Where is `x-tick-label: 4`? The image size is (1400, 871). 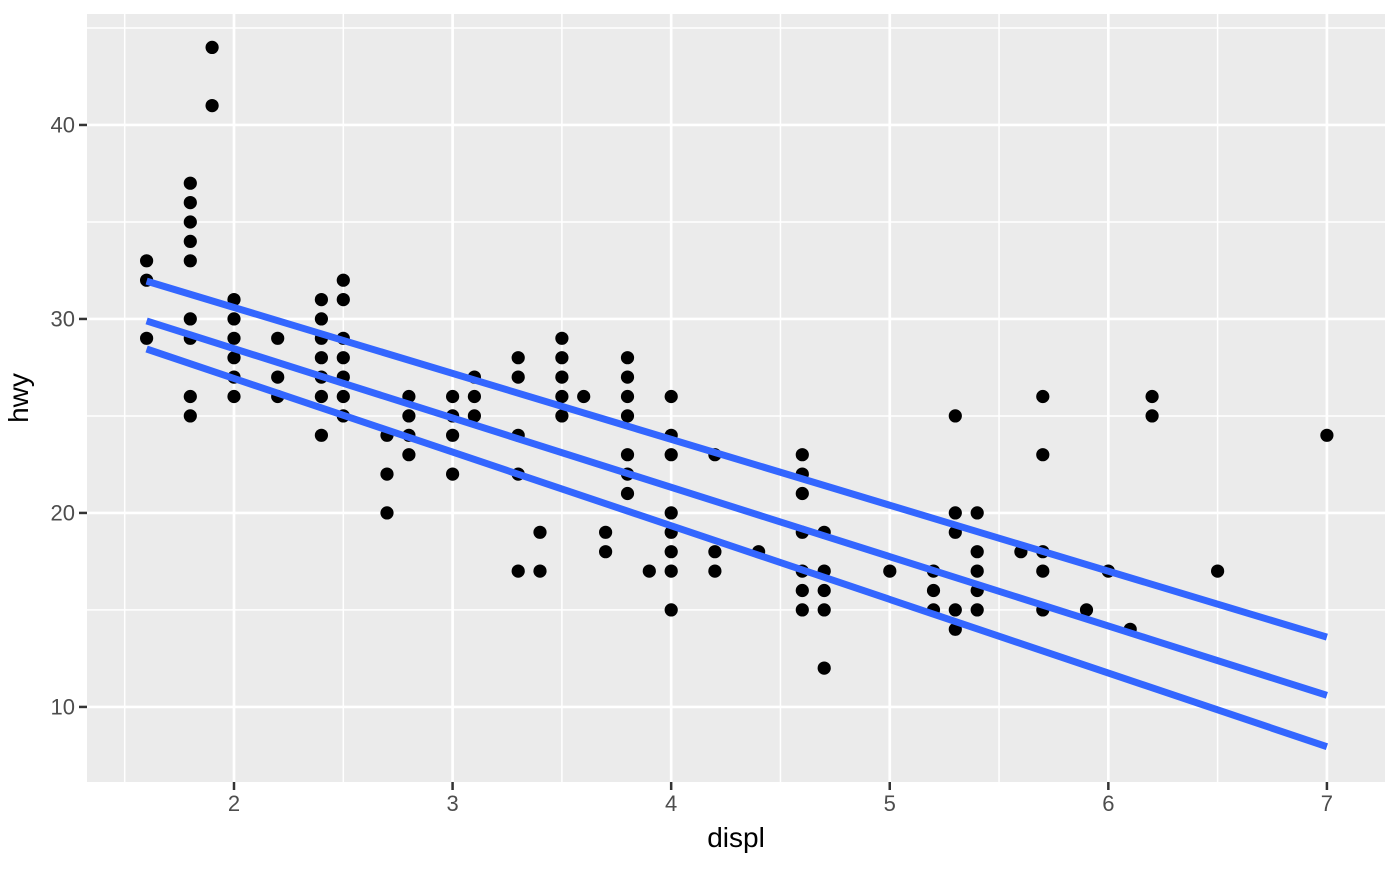 x-tick-label: 4 is located at coordinates (671, 803).